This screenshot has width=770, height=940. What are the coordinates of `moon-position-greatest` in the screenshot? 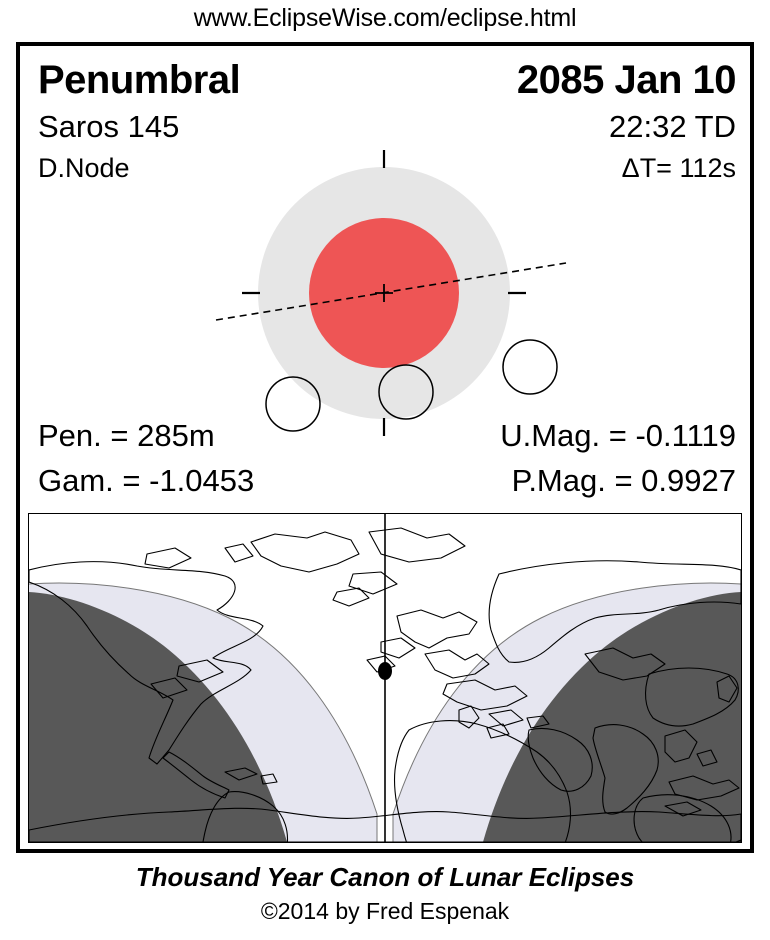 It's located at (406, 392).